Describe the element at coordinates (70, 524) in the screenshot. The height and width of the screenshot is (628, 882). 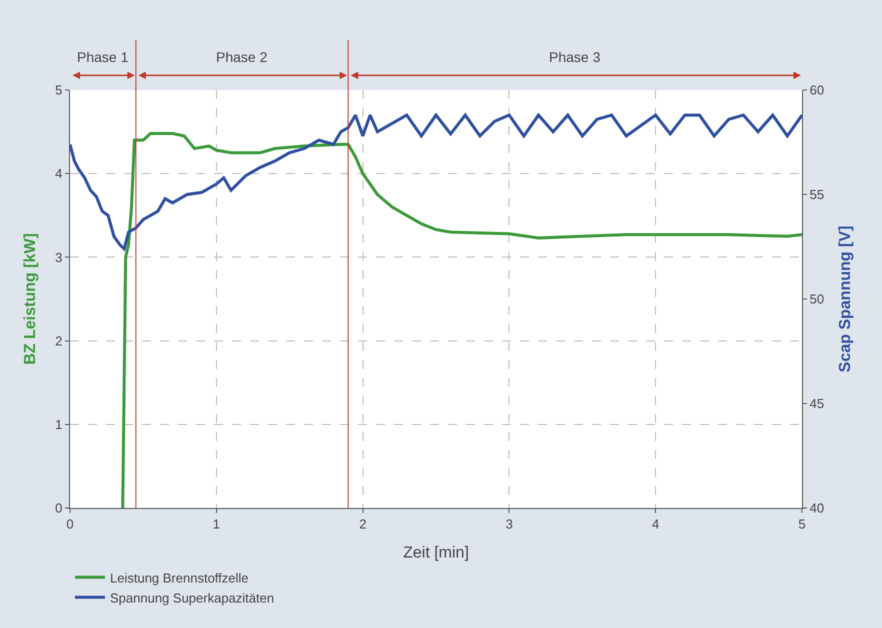
I see `x-tick-label: 0` at that location.